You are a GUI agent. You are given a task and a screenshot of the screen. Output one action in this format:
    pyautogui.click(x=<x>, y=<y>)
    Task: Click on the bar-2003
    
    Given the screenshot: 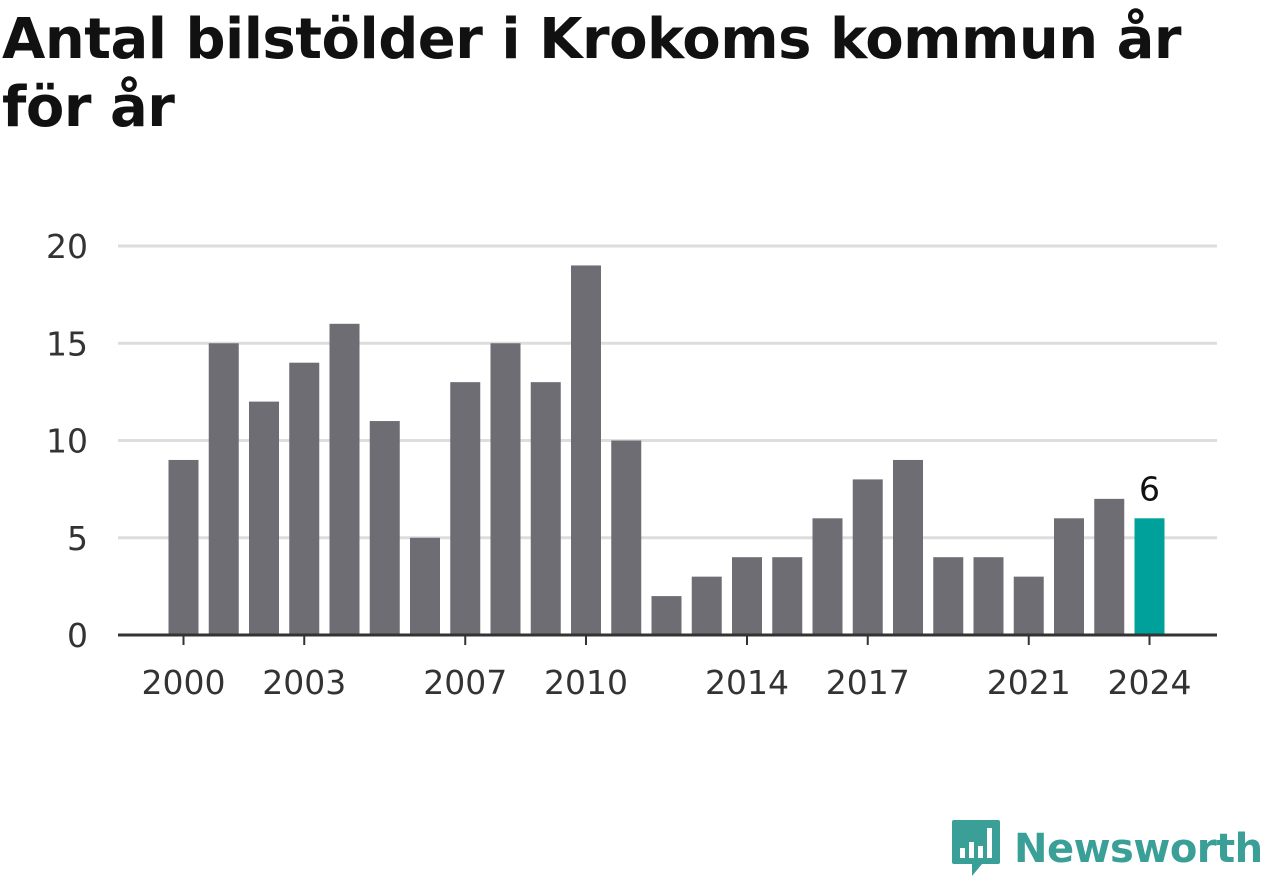 What is the action you would take?
    pyautogui.click(x=304, y=498)
    